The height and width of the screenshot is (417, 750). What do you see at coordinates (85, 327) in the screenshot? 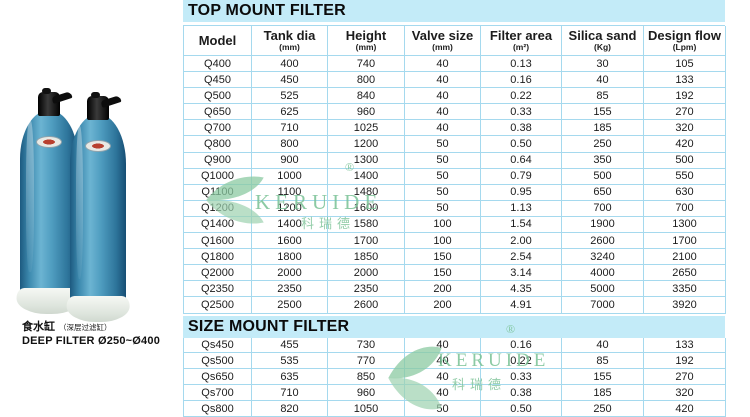
I see `caption-chinese-sub: （深层过滤缸）` at bounding box center [85, 327].